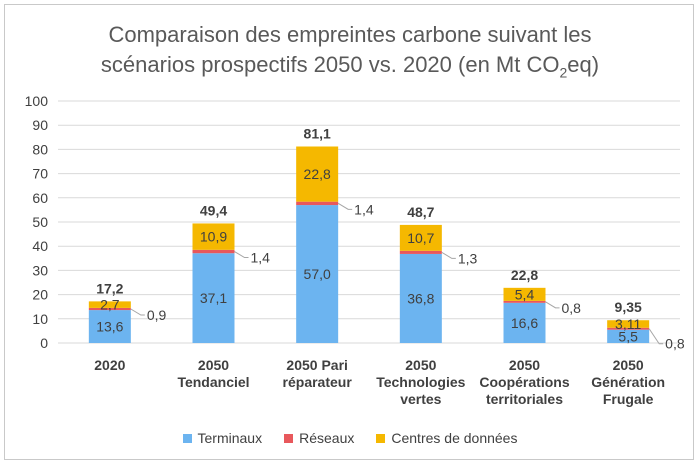 This screenshot has height=466, width=700. I want to click on x-tick-label: territoriales, so click(524, 399).